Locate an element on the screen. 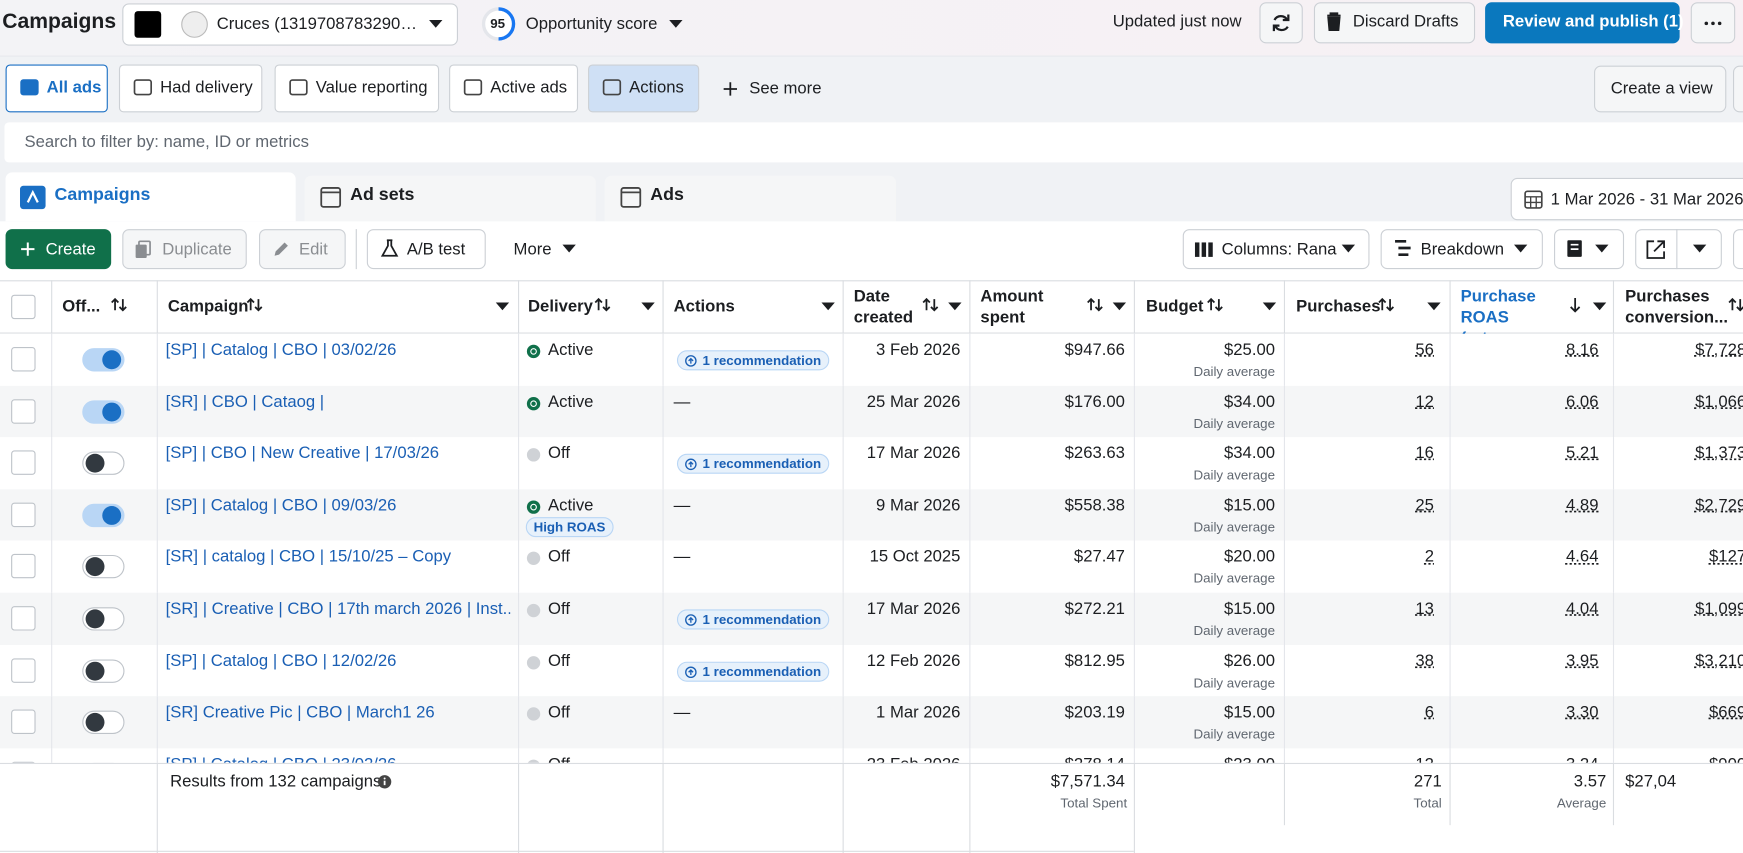  reports-icon is located at coordinates (1574, 248).